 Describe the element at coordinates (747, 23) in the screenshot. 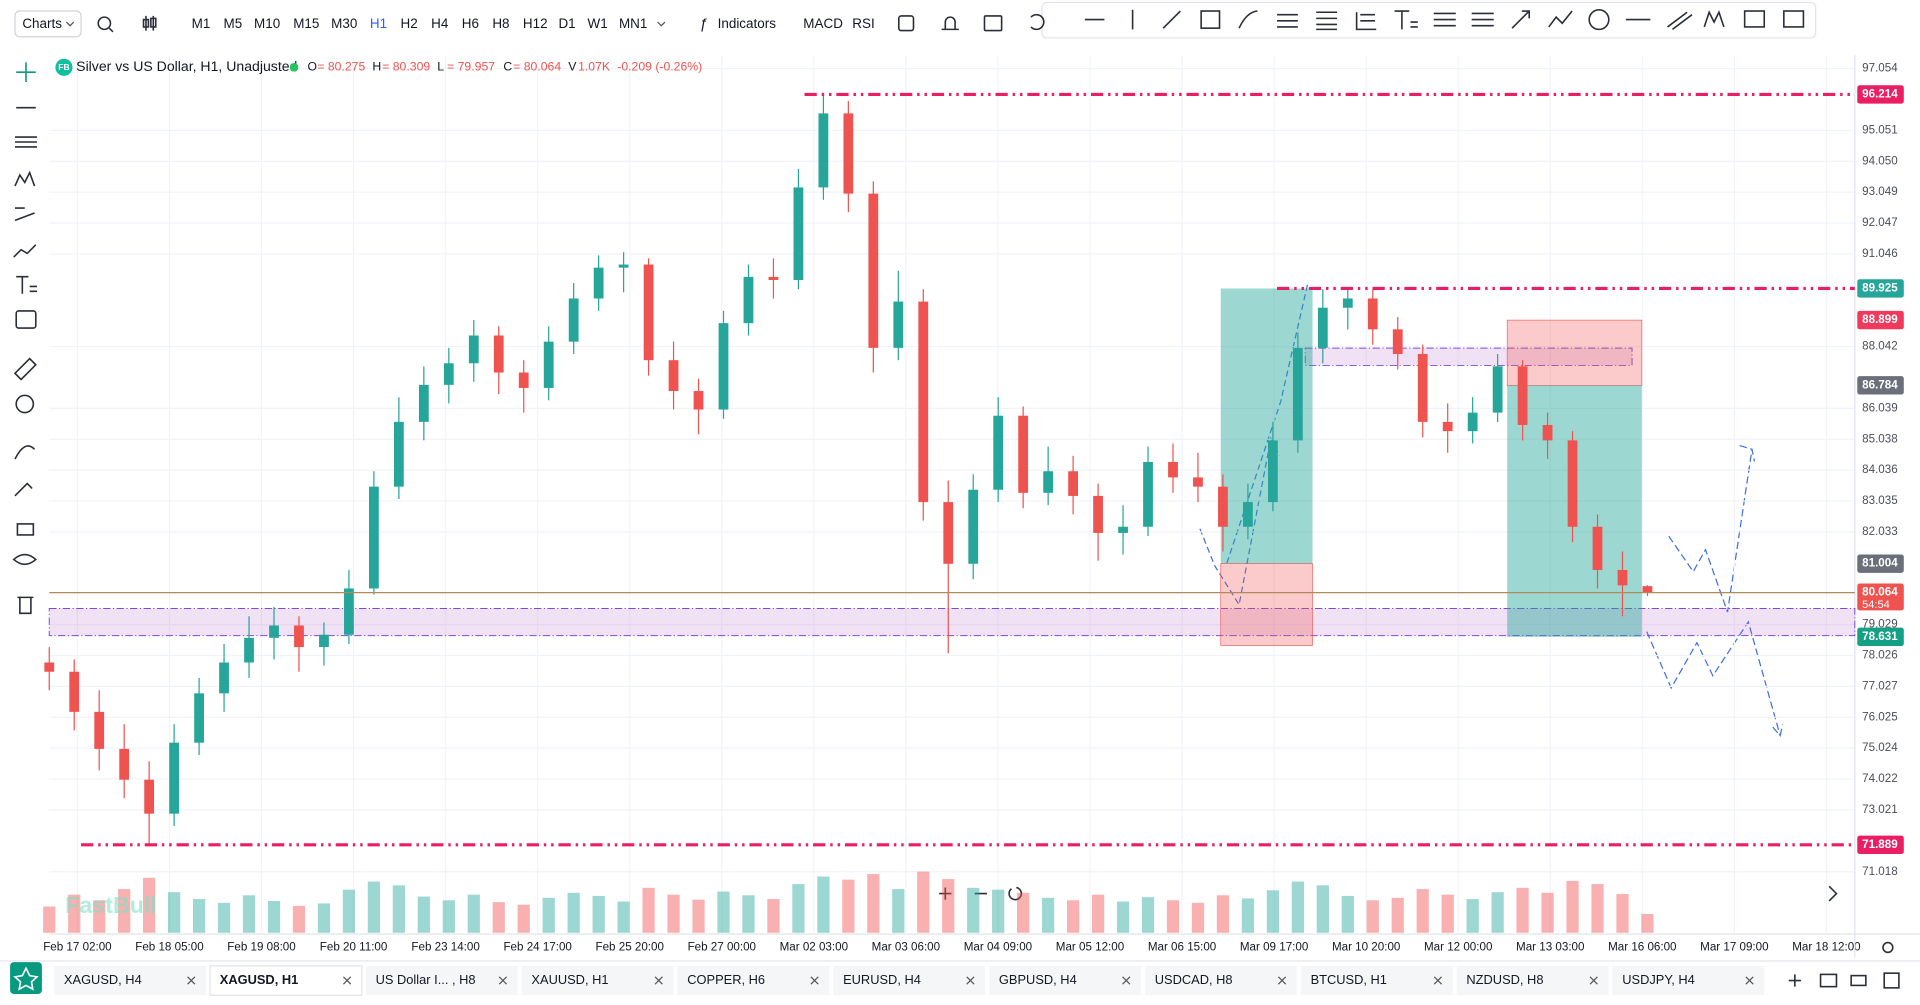

I see `indicators: Indicators` at that location.